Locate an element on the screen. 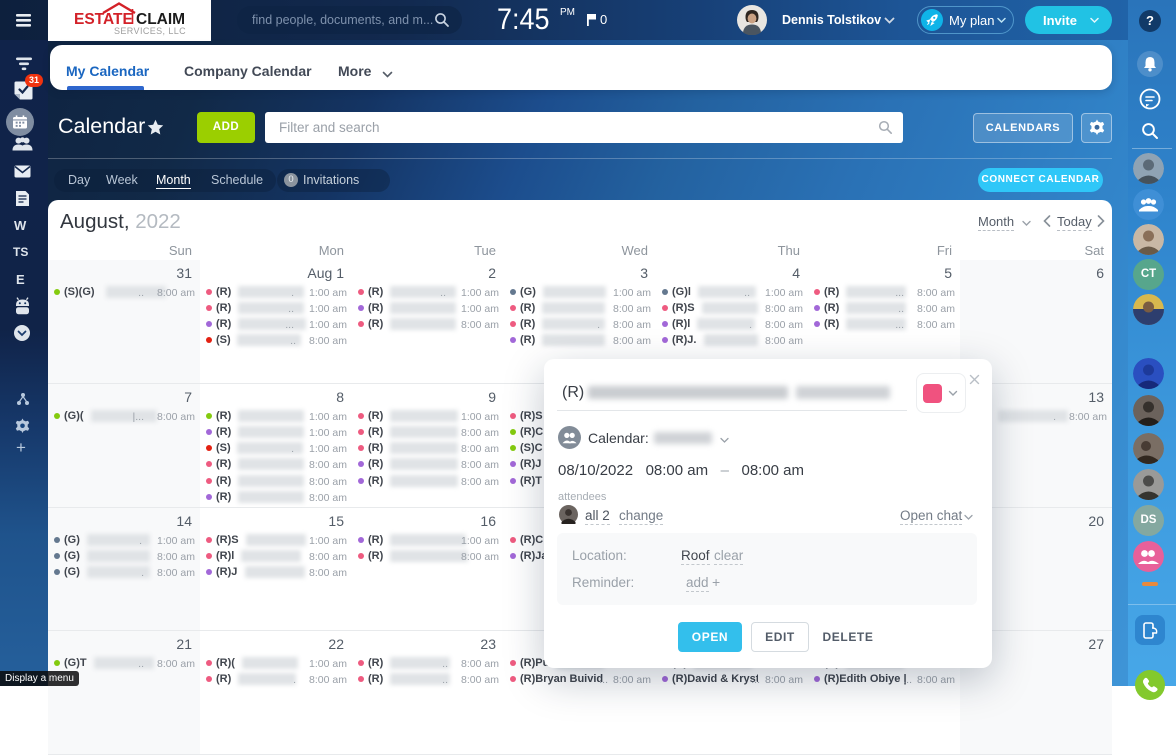  svg-text: SERVICES, LLC is located at coordinates (150, 31).